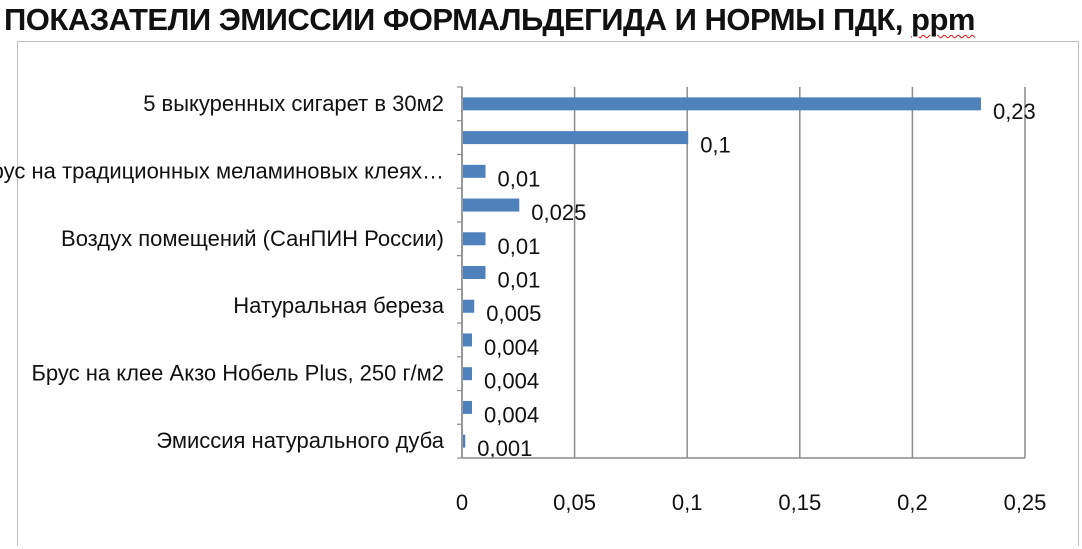 Image resolution: width=1082 pixels, height=549 pixels. I want to click on data-label: 0,005, so click(513, 313).